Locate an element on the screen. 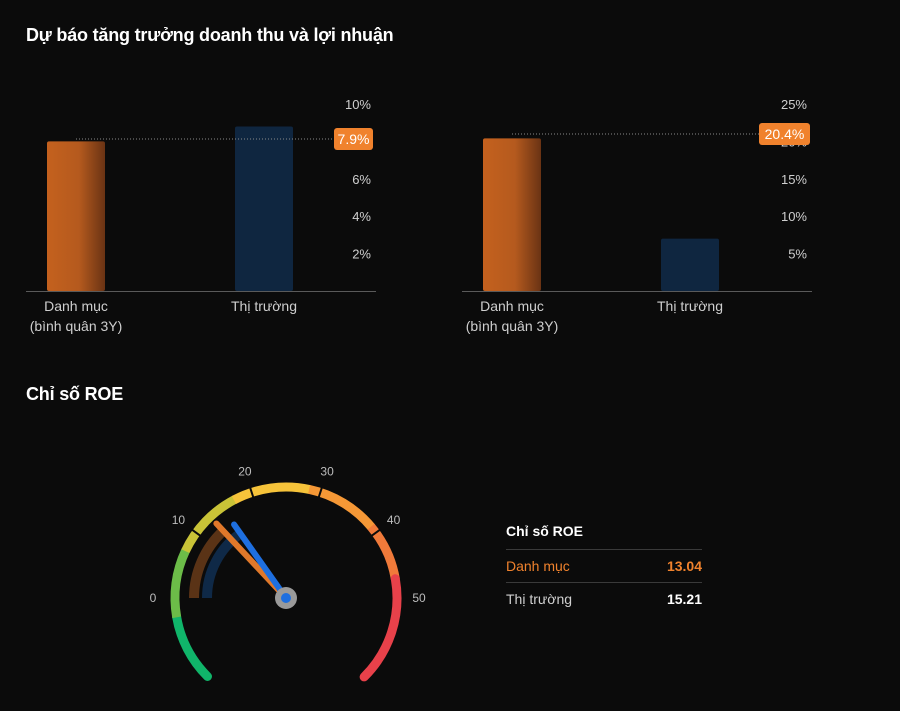 The image size is (900, 711). gauge-hub-center is located at coordinates (286, 598).